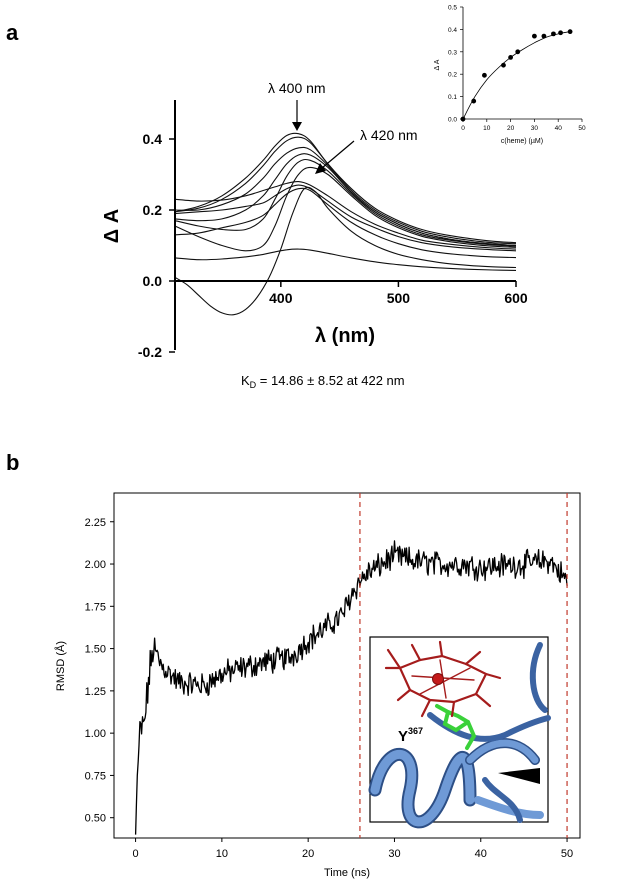 The image size is (642, 890). I want to click on spectra-xticks: 400 500 600, so click(398, 293).